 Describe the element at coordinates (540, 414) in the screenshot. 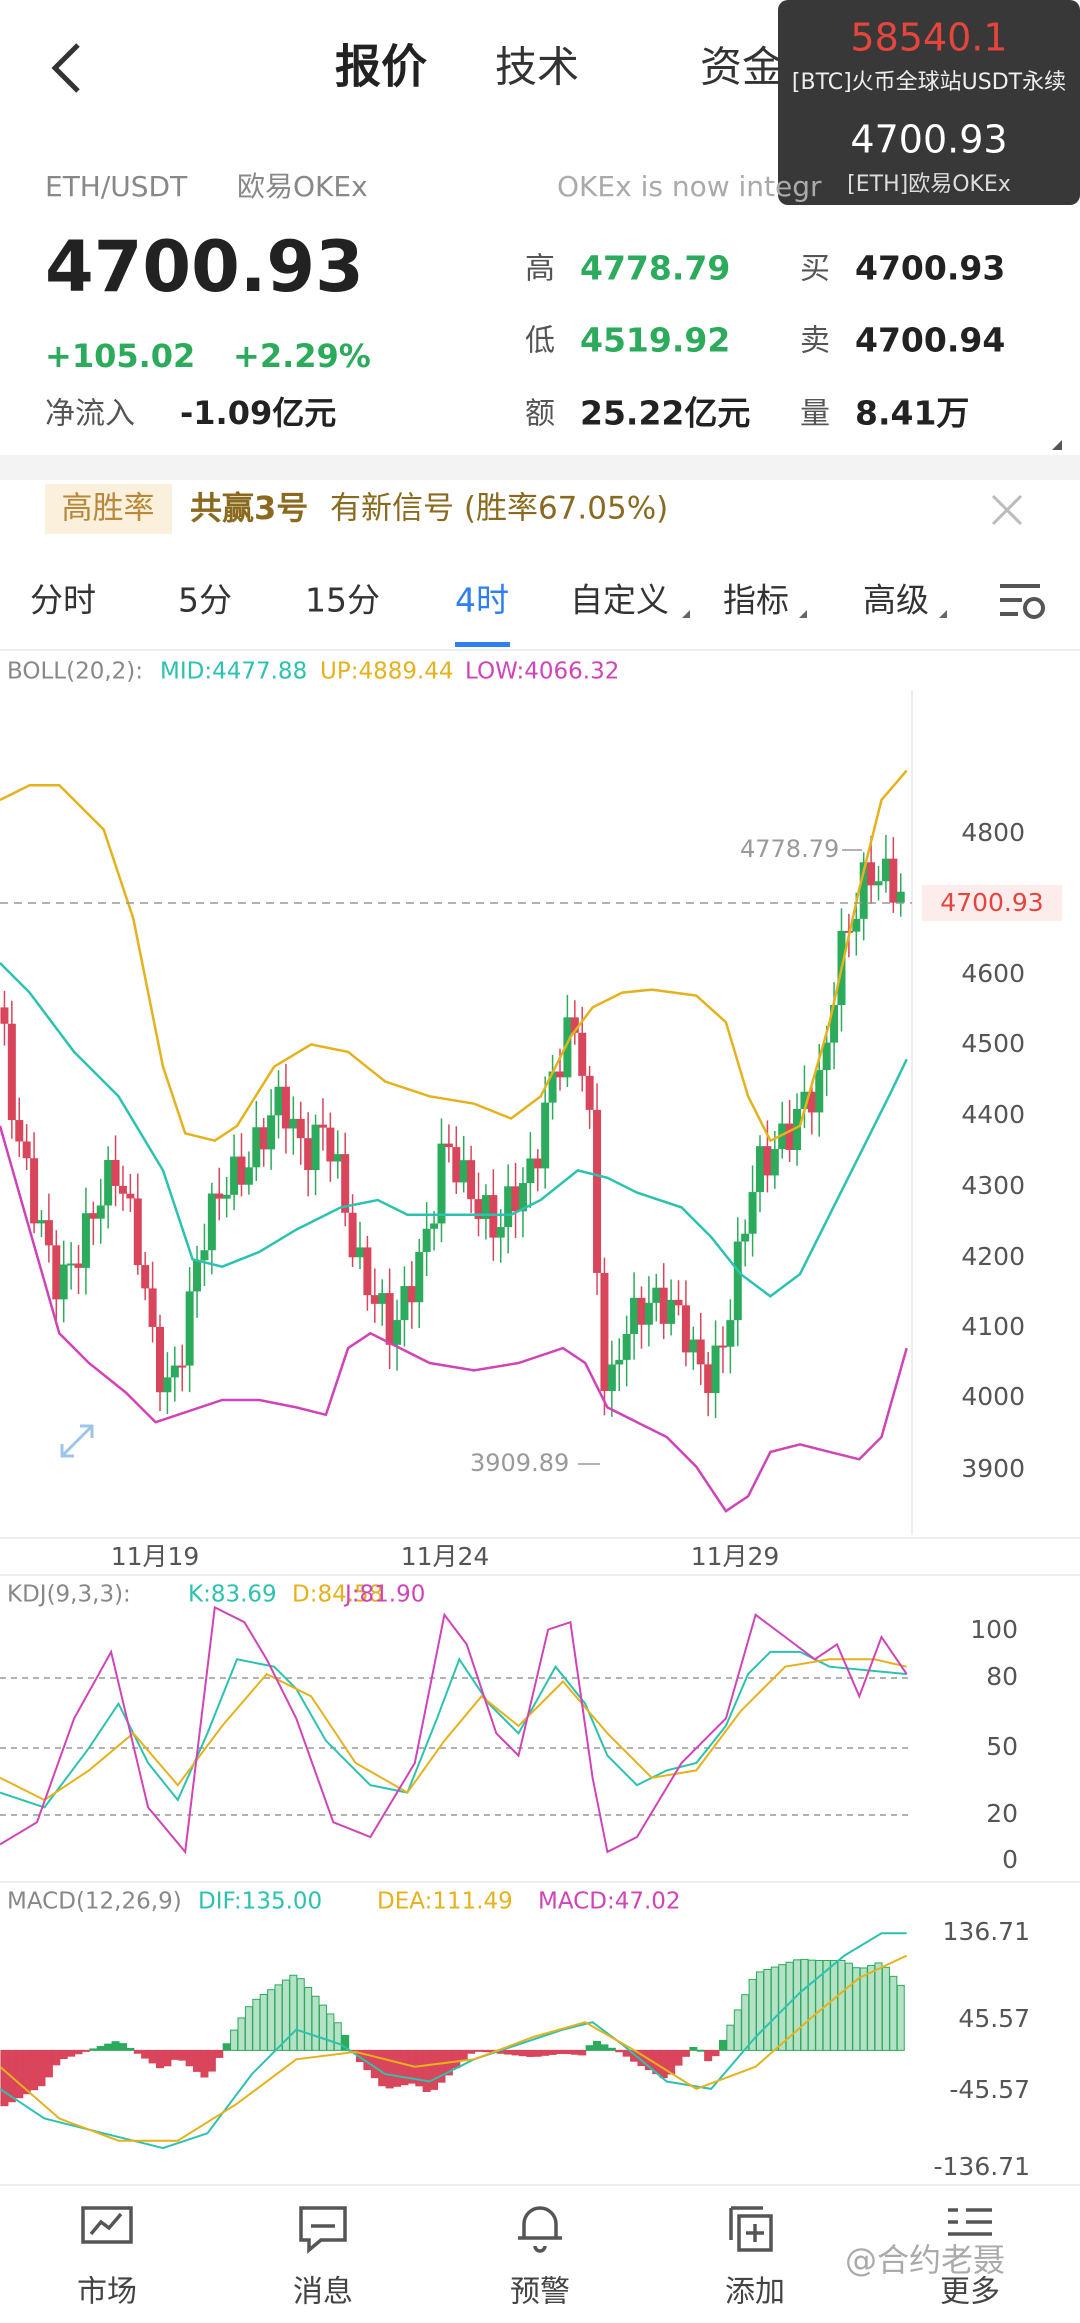

I see `stat-label: 额` at that location.